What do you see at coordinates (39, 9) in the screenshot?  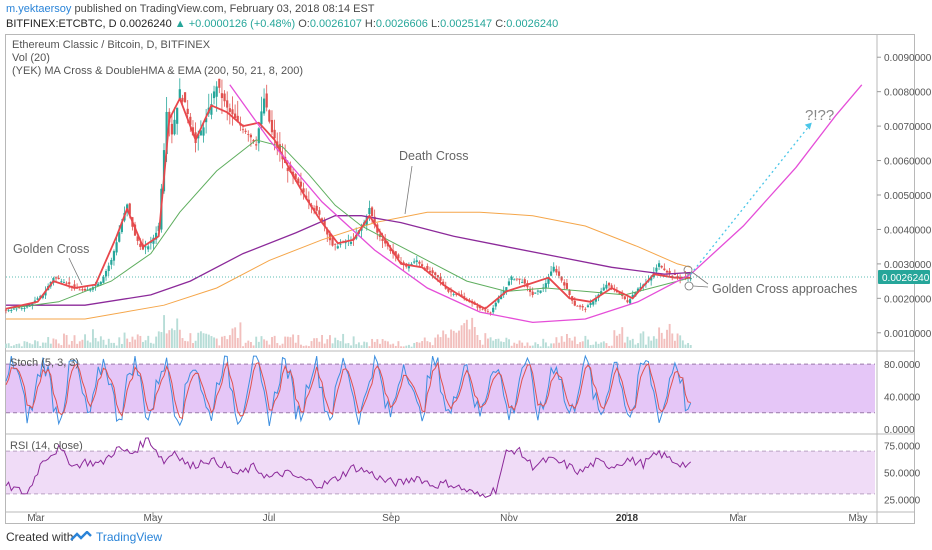 I see `author-link: m.yektaersoy` at bounding box center [39, 9].